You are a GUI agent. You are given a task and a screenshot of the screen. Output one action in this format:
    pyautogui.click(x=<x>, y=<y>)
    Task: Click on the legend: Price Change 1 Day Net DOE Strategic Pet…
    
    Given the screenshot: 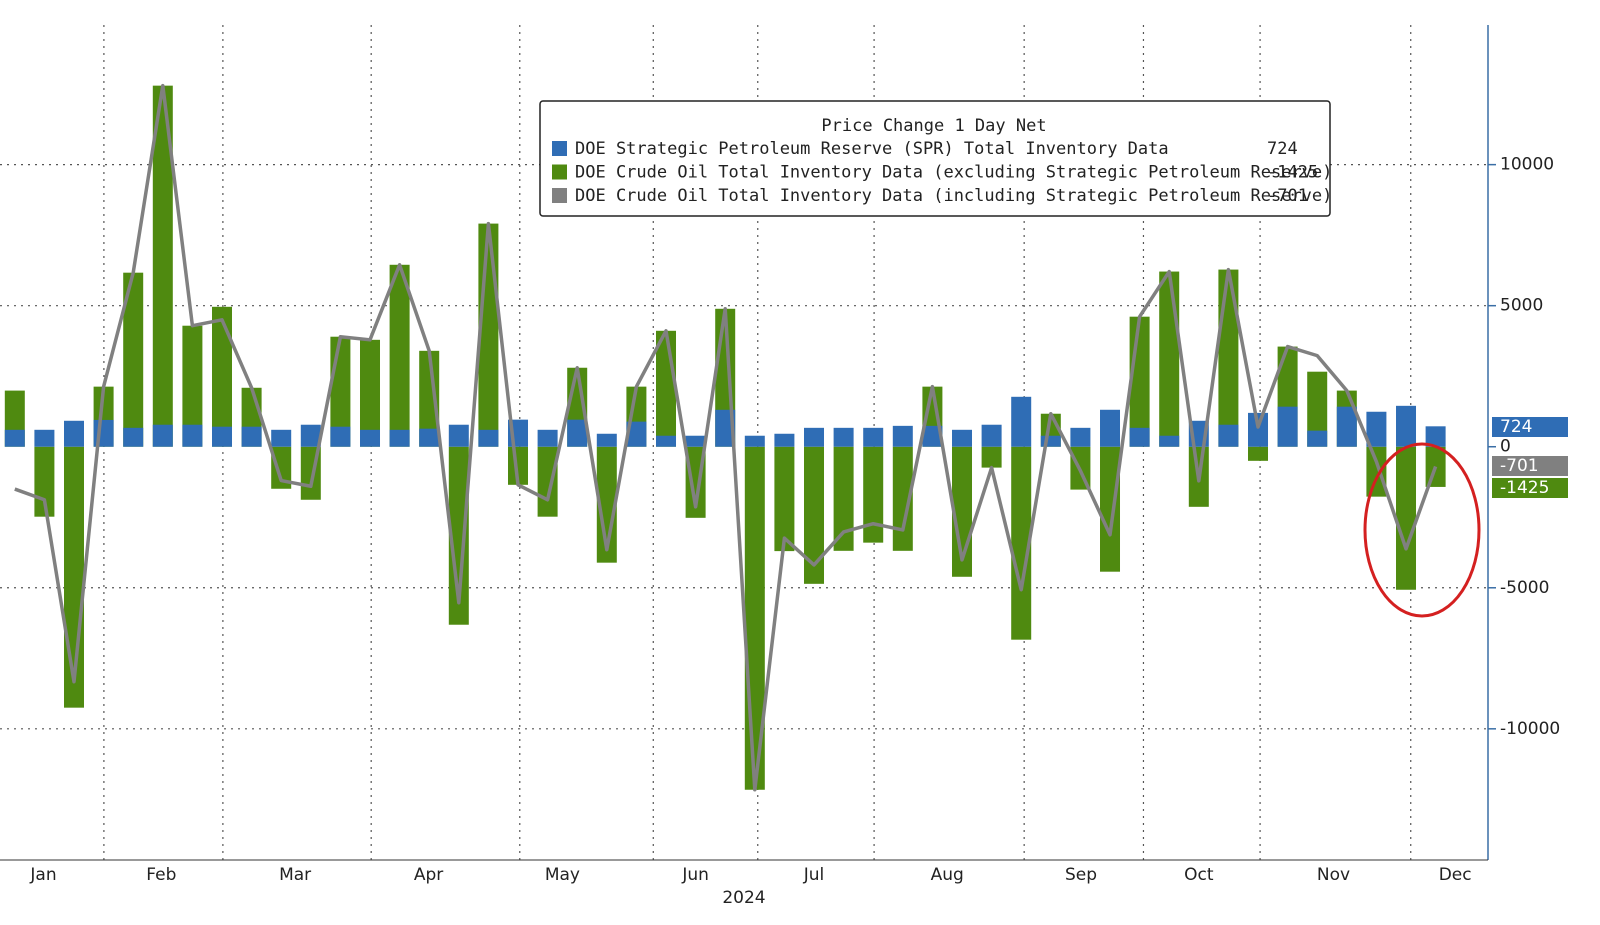 What is the action you would take?
    pyautogui.click(x=935, y=158)
    